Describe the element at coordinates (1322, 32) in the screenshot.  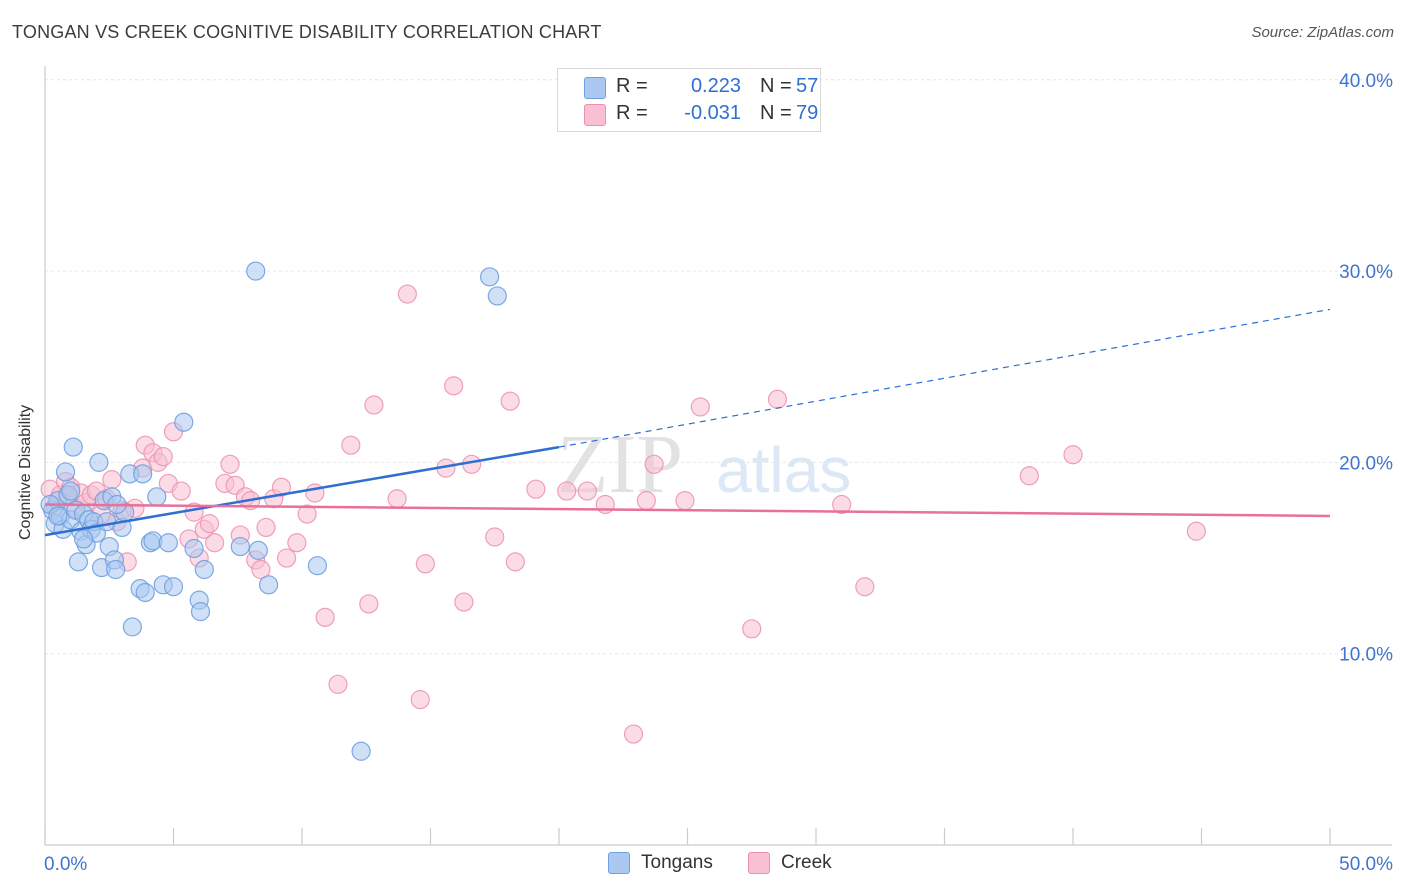
I see `source-credit: Source: ZipAtlas.com` at that location.